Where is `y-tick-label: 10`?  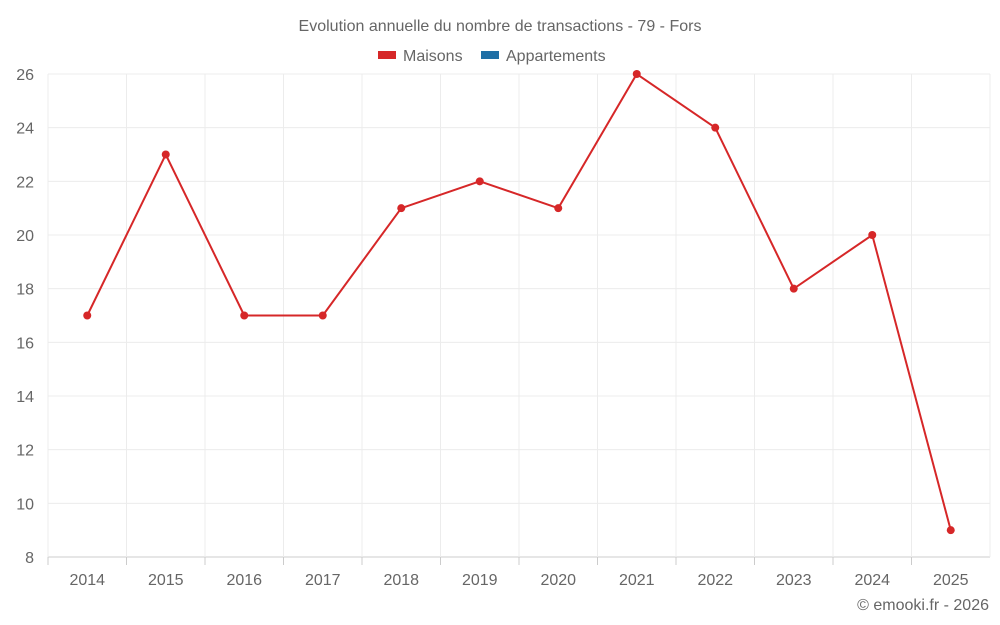
y-tick-label: 10 is located at coordinates (25, 504).